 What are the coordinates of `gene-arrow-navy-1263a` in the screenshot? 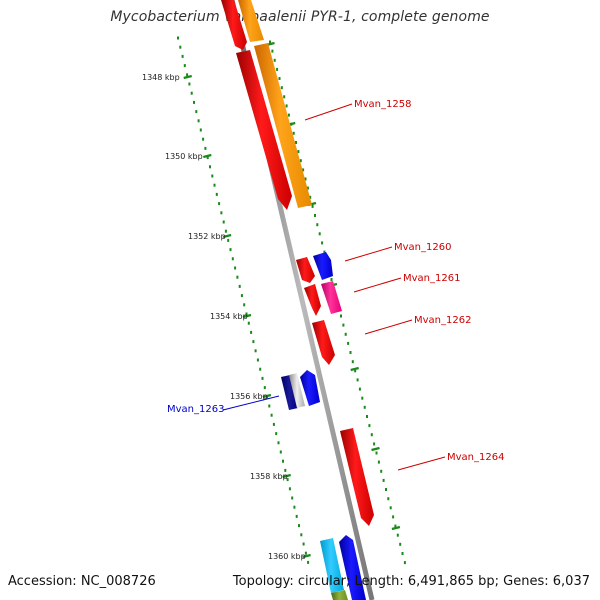 It's located at (289, 392).